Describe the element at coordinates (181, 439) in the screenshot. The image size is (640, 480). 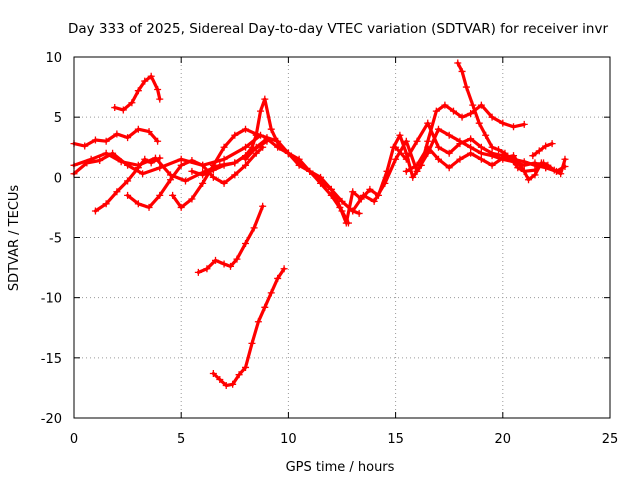
I see `x-tick-label: 5` at that location.